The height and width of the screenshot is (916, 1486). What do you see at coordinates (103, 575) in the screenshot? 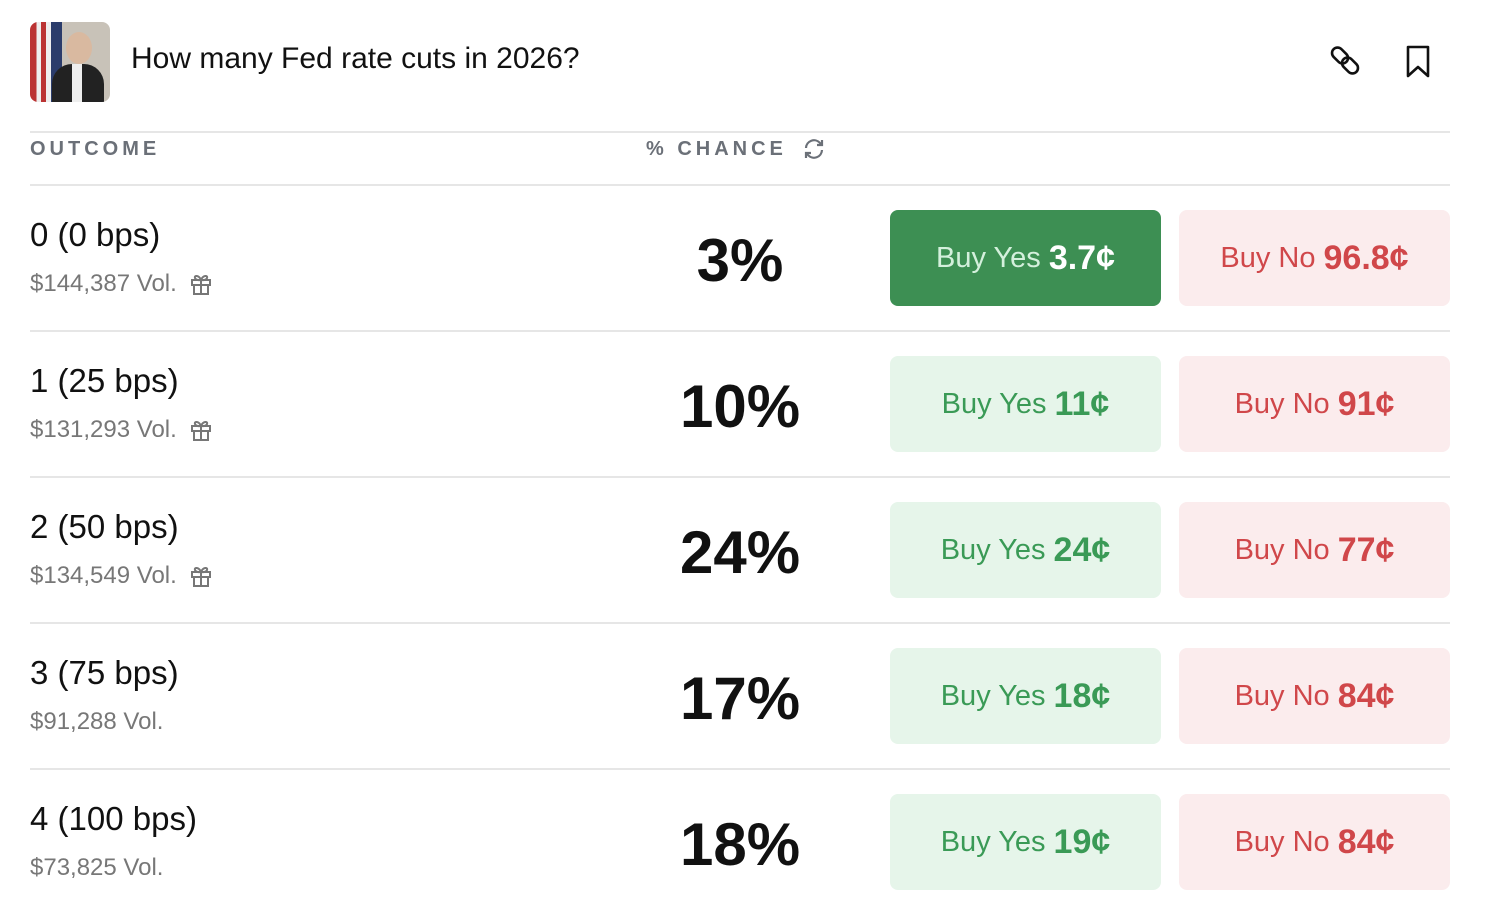
I see `volume-text: $134,549 Vol.` at bounding box center [103, 575].